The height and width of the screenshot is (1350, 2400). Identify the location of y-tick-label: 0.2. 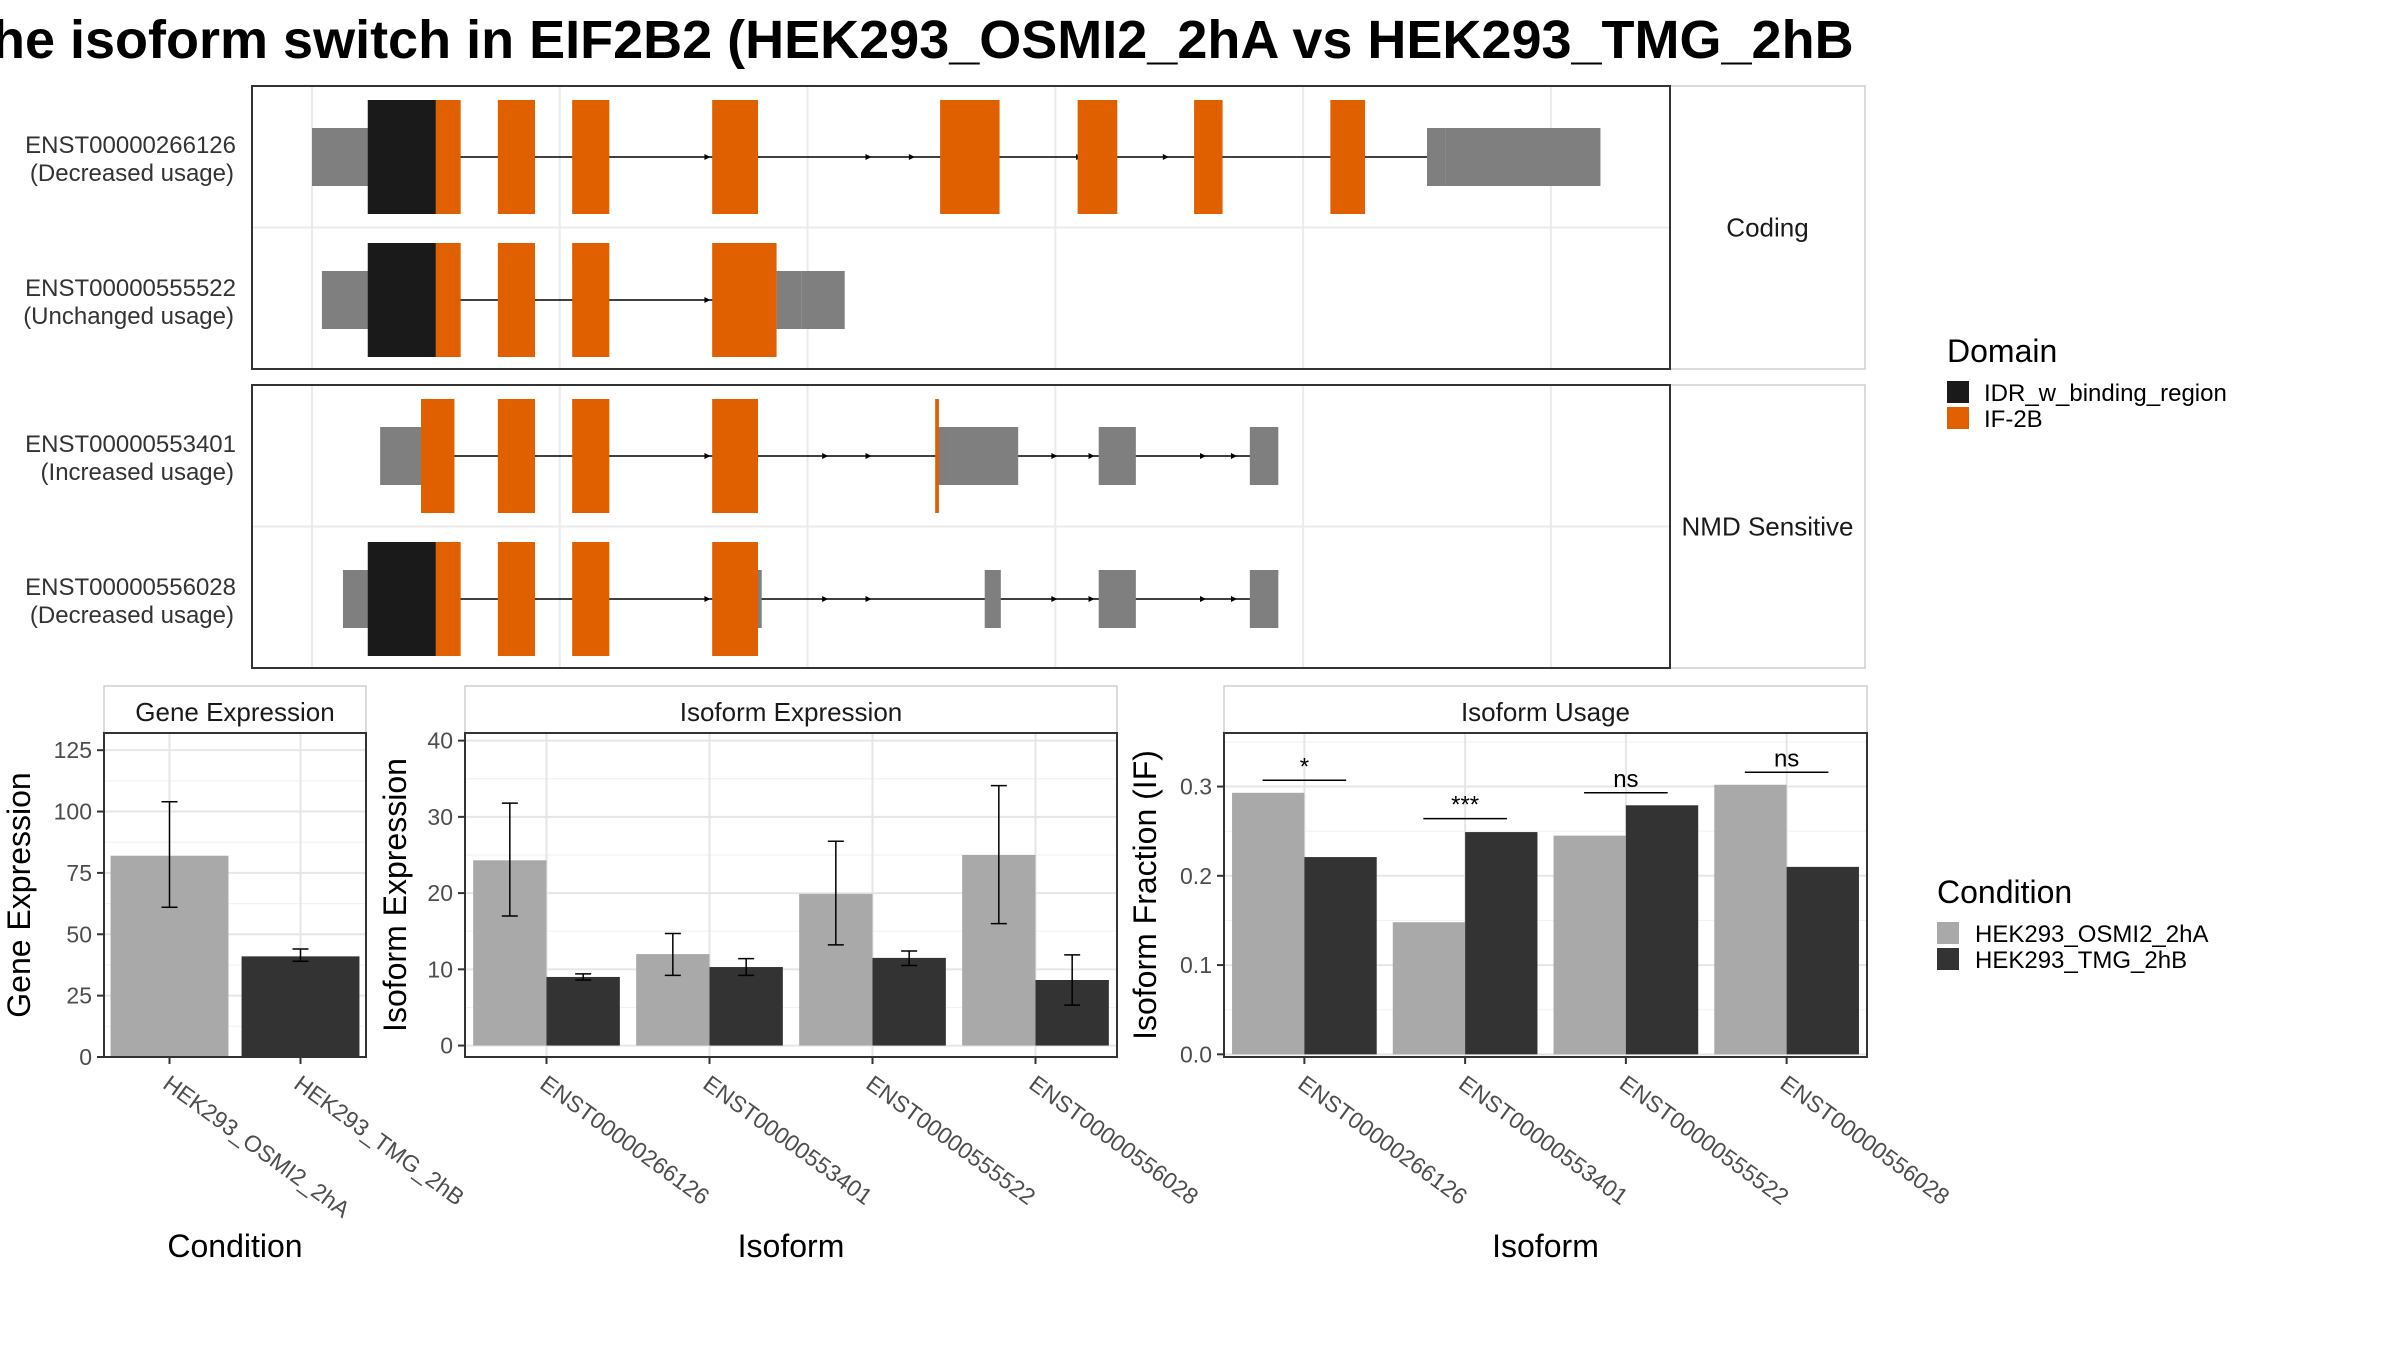
(1196, 876).